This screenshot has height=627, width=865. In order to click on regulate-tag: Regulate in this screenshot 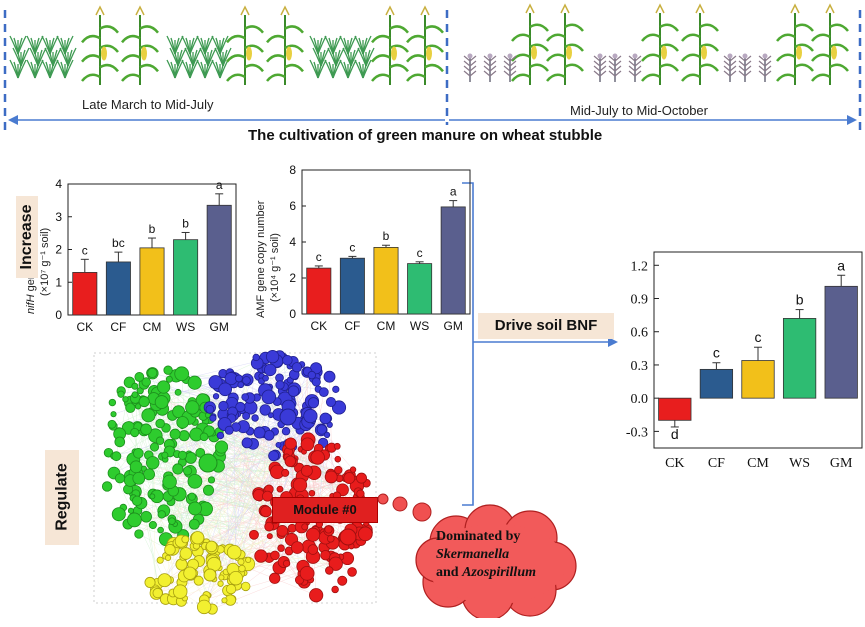, I will do `click(62, 497)`.